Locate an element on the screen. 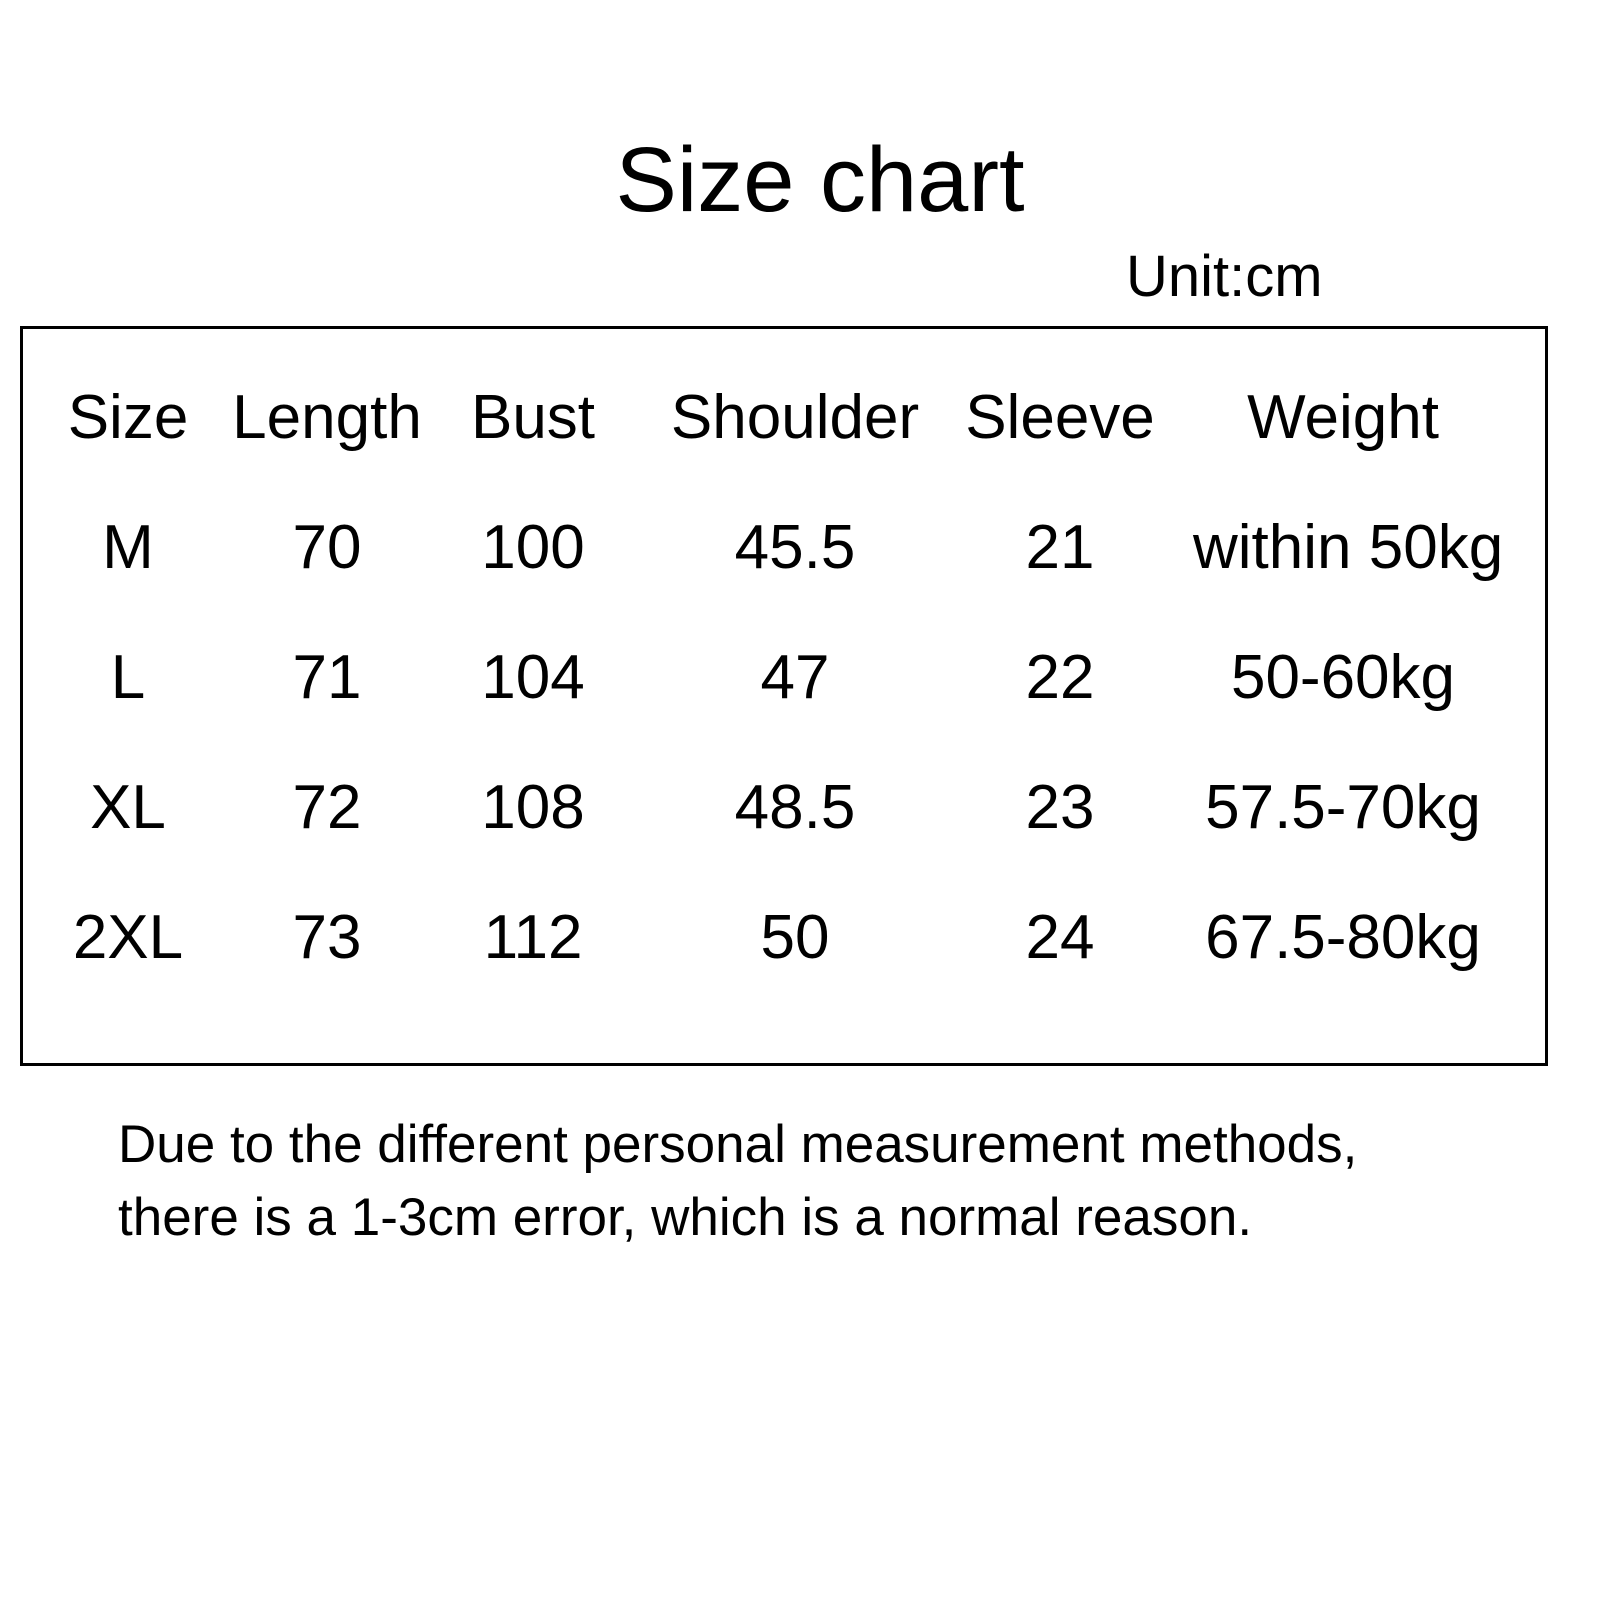  table-cell: 112 is located at coordinates (533, 937).